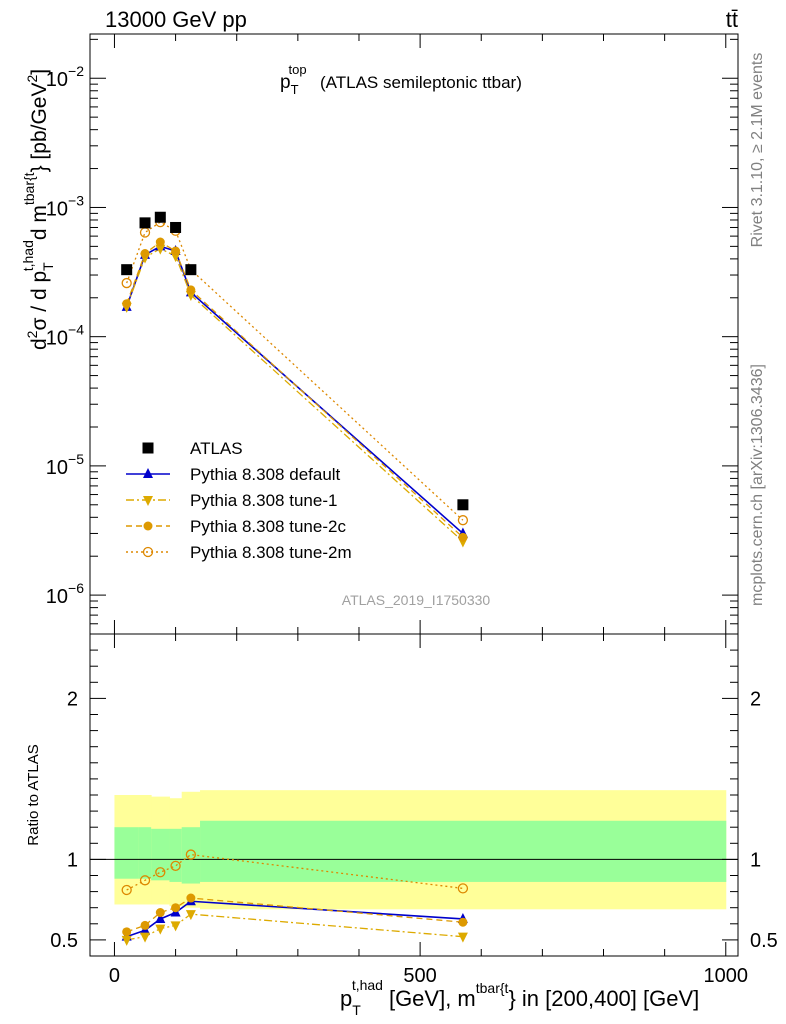  I want to click on ratio-axis-label: Ratio to ATLAS, so click(33, 794).